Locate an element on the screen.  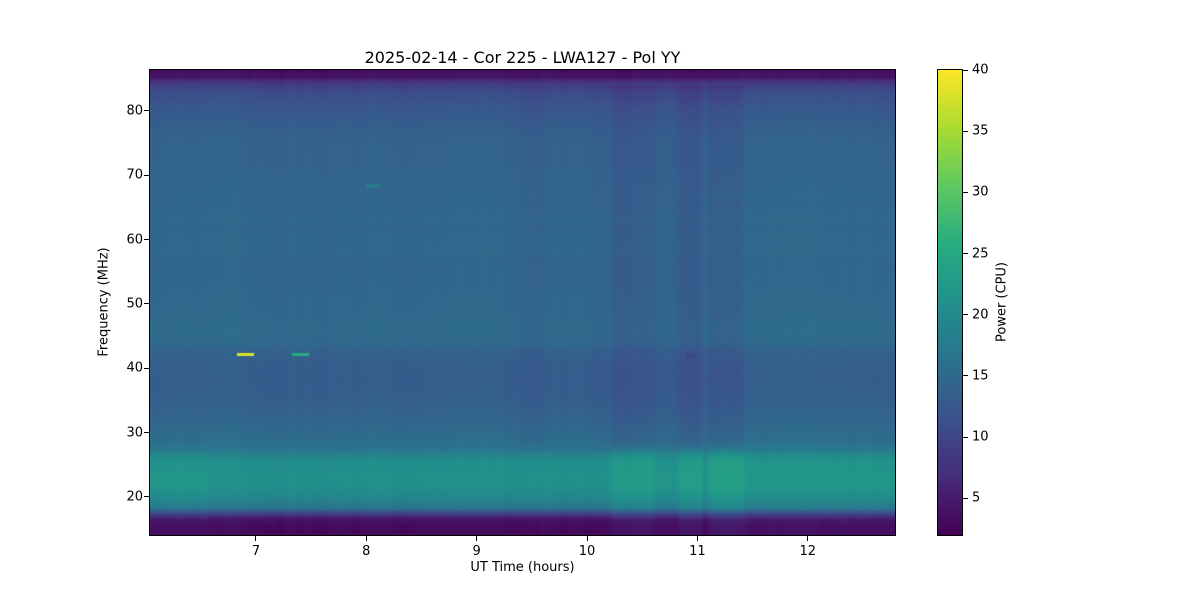
figure-title: 2025-02-14 - Cor 225 - LWA127 - Pol YY is located at coordinates (522, 57).